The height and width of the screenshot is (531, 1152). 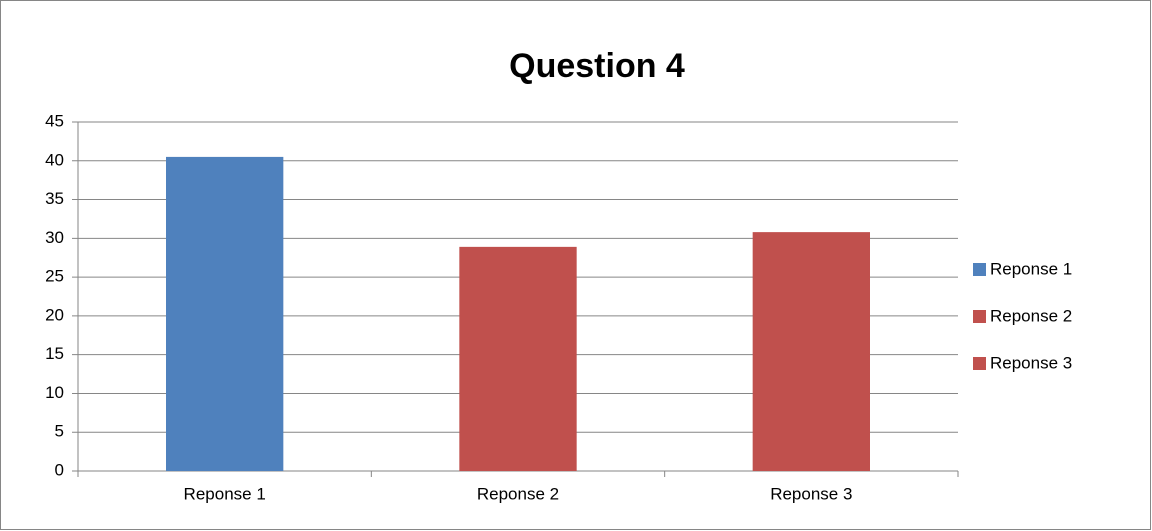 What do you see at coordinates (54, 314) in the screenshot?
I see `y-tick-label: 20` at bounding box center [54, 314].